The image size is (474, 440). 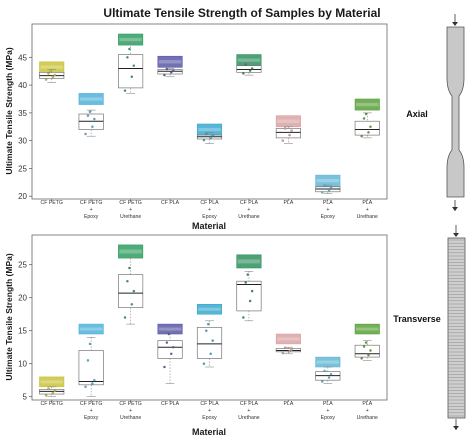 What do you see at coordinates (25, 397) in the screenshot?
I see `y-tick-label: 5` at bounding box center [25, 397].